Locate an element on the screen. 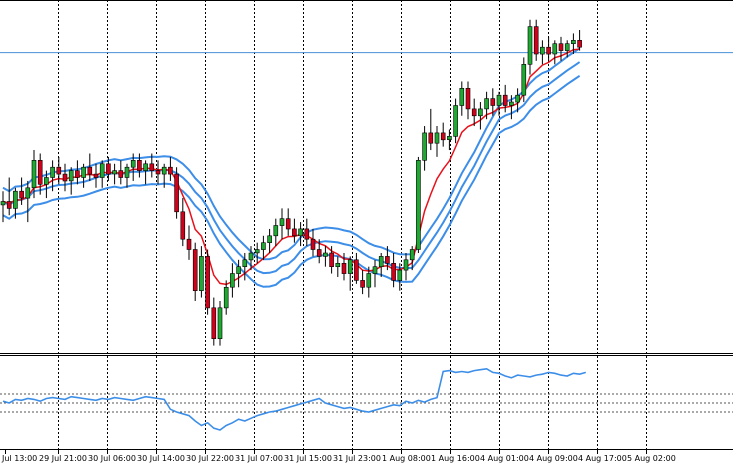 This screenshot has height=465, width=733. time-tick-label: Jul 13:00 is located at coordinates (19, 458).